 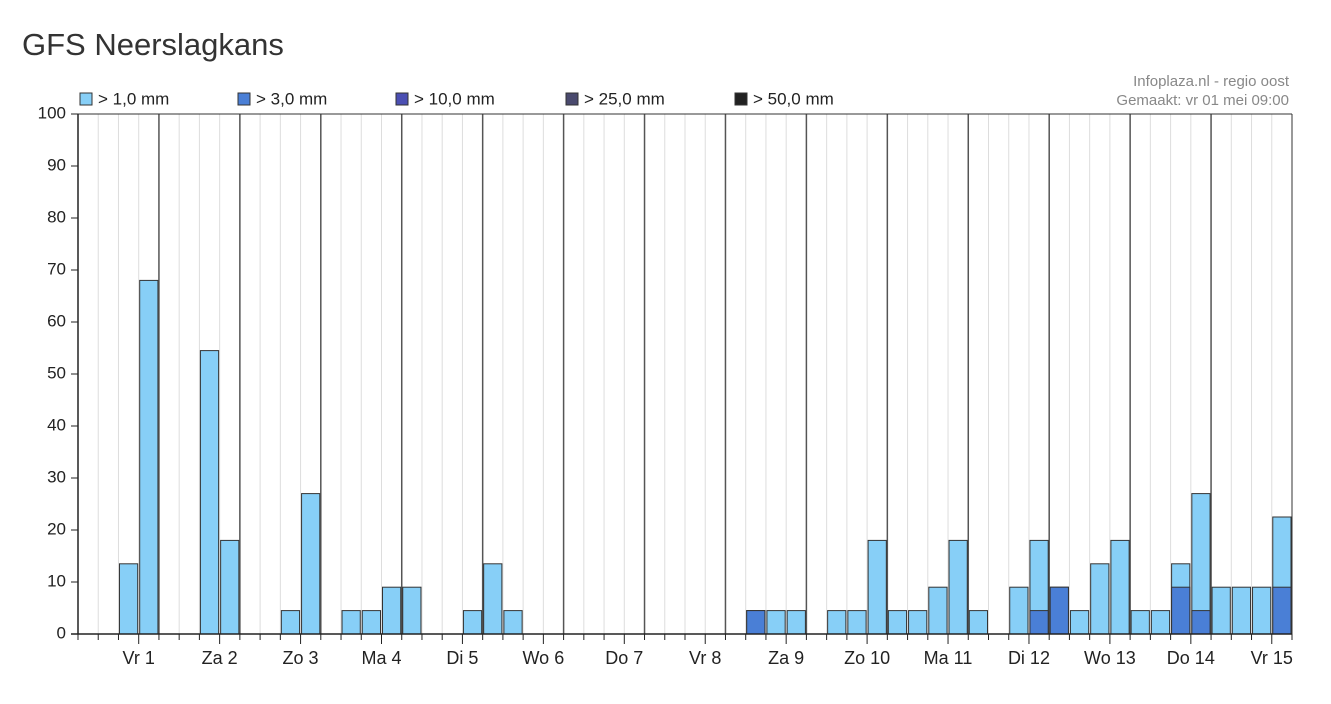 What do you see at coordinates (1029, 658) in the screenshot?
I see `x-tick-label: Di 12` at bounding box center [1029, 658].